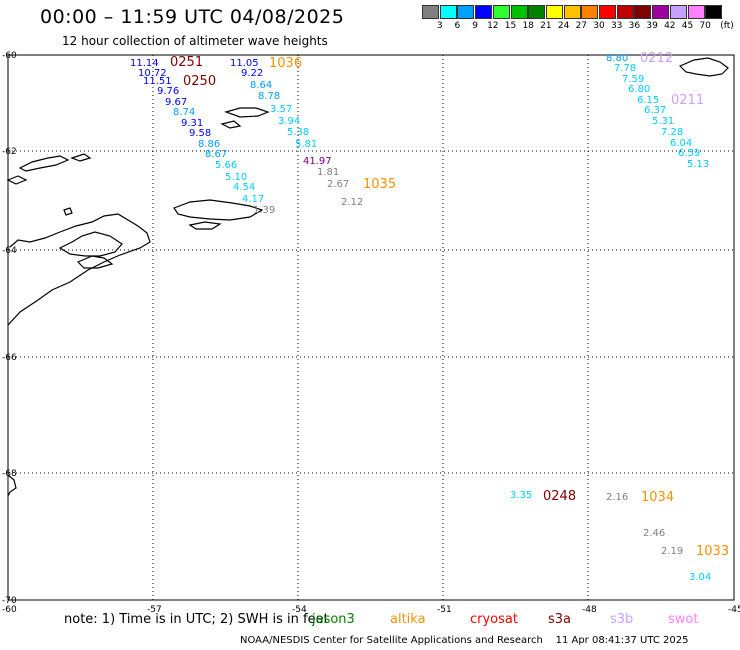 This screenshot has width=740, height=650. I want to click on wave-height-label: 2.46, so click(654, 533).